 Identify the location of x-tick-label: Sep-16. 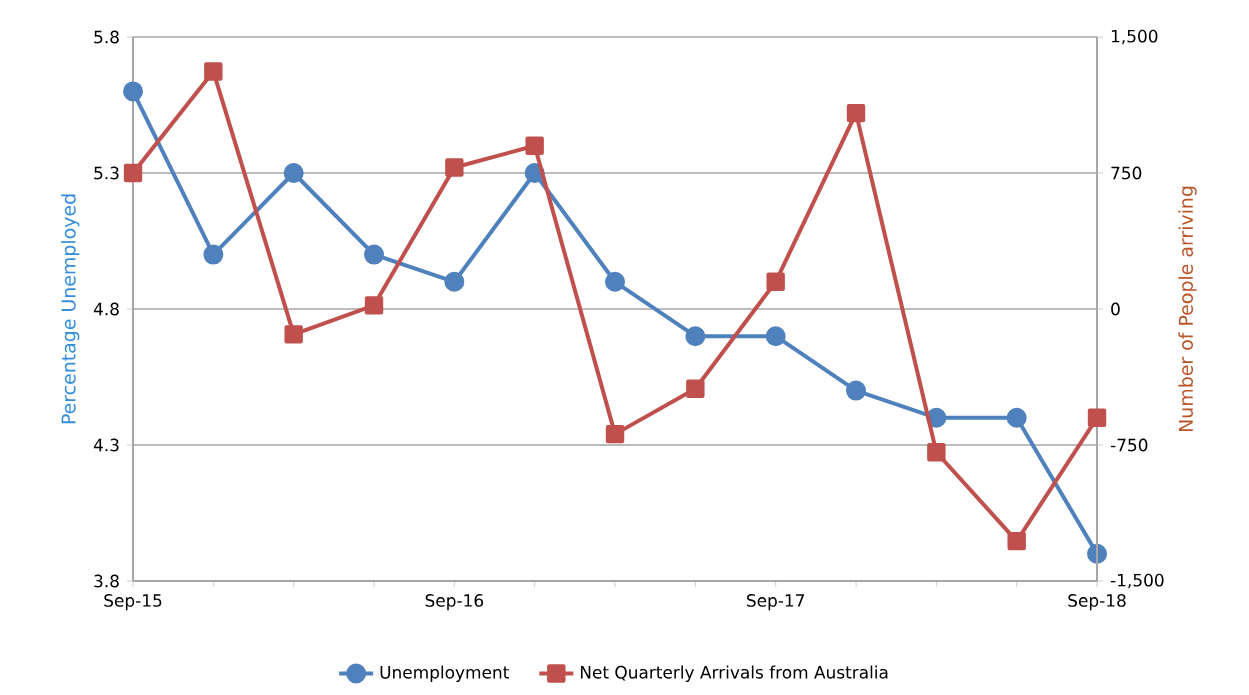
(454, 602).